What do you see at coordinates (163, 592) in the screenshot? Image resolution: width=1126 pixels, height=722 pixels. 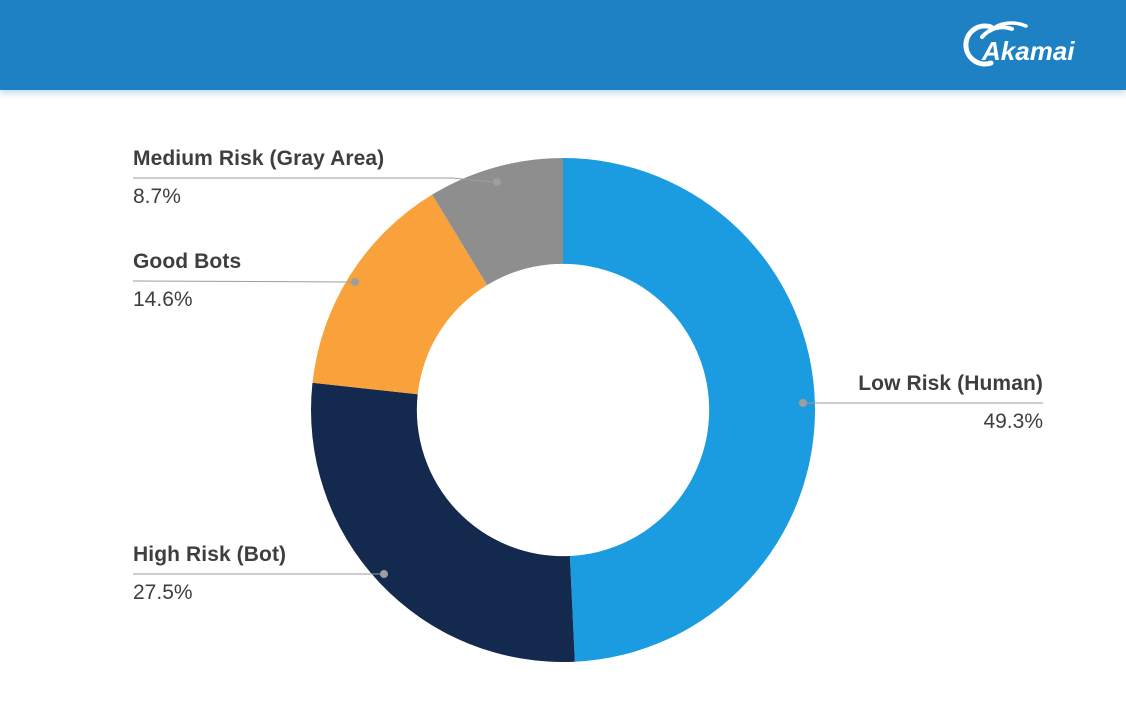 I see `value-high-risk: 27.5%` at bounding box center [163, 592].